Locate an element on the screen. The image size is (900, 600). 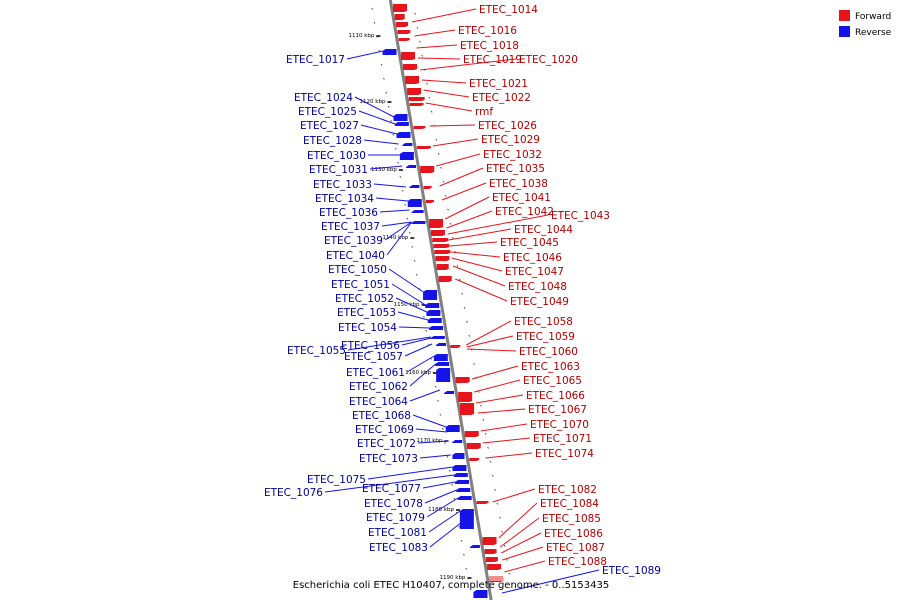
kbp-tick-label: 1150 kbp is located at coordinates (407, 305).